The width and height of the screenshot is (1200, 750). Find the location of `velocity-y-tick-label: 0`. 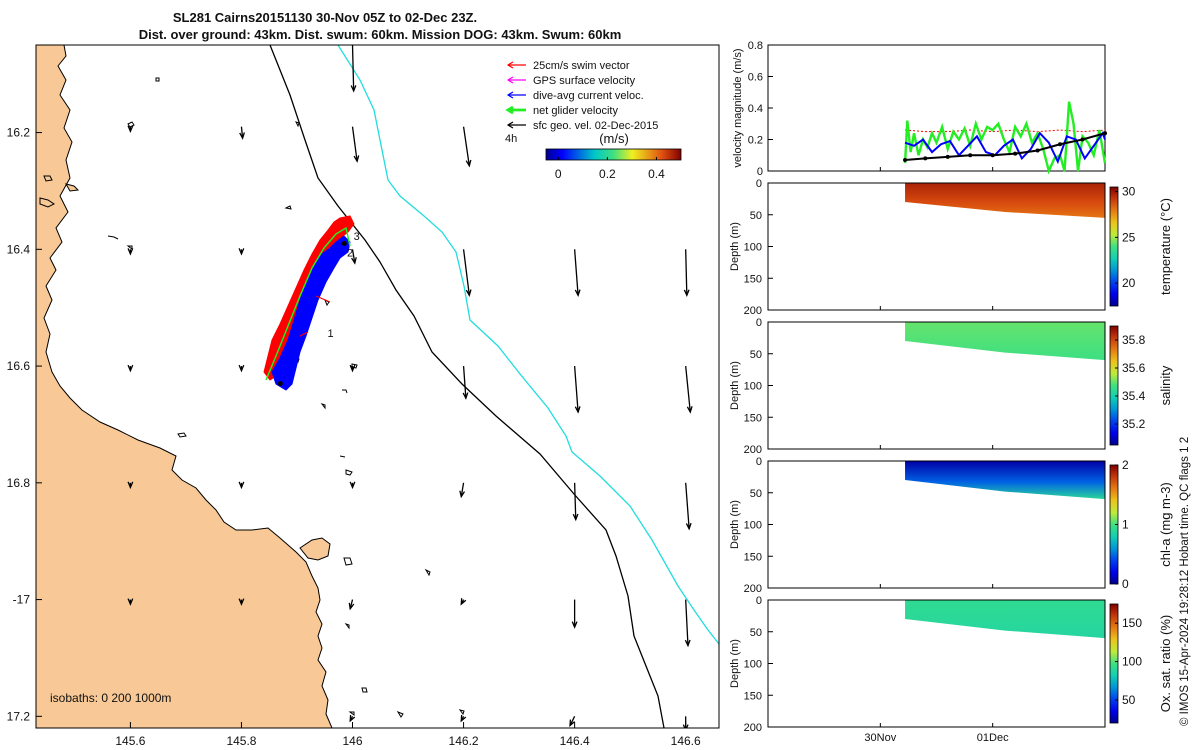

velocity-y-tick-label: 0 is located at coordinates (760, 172).